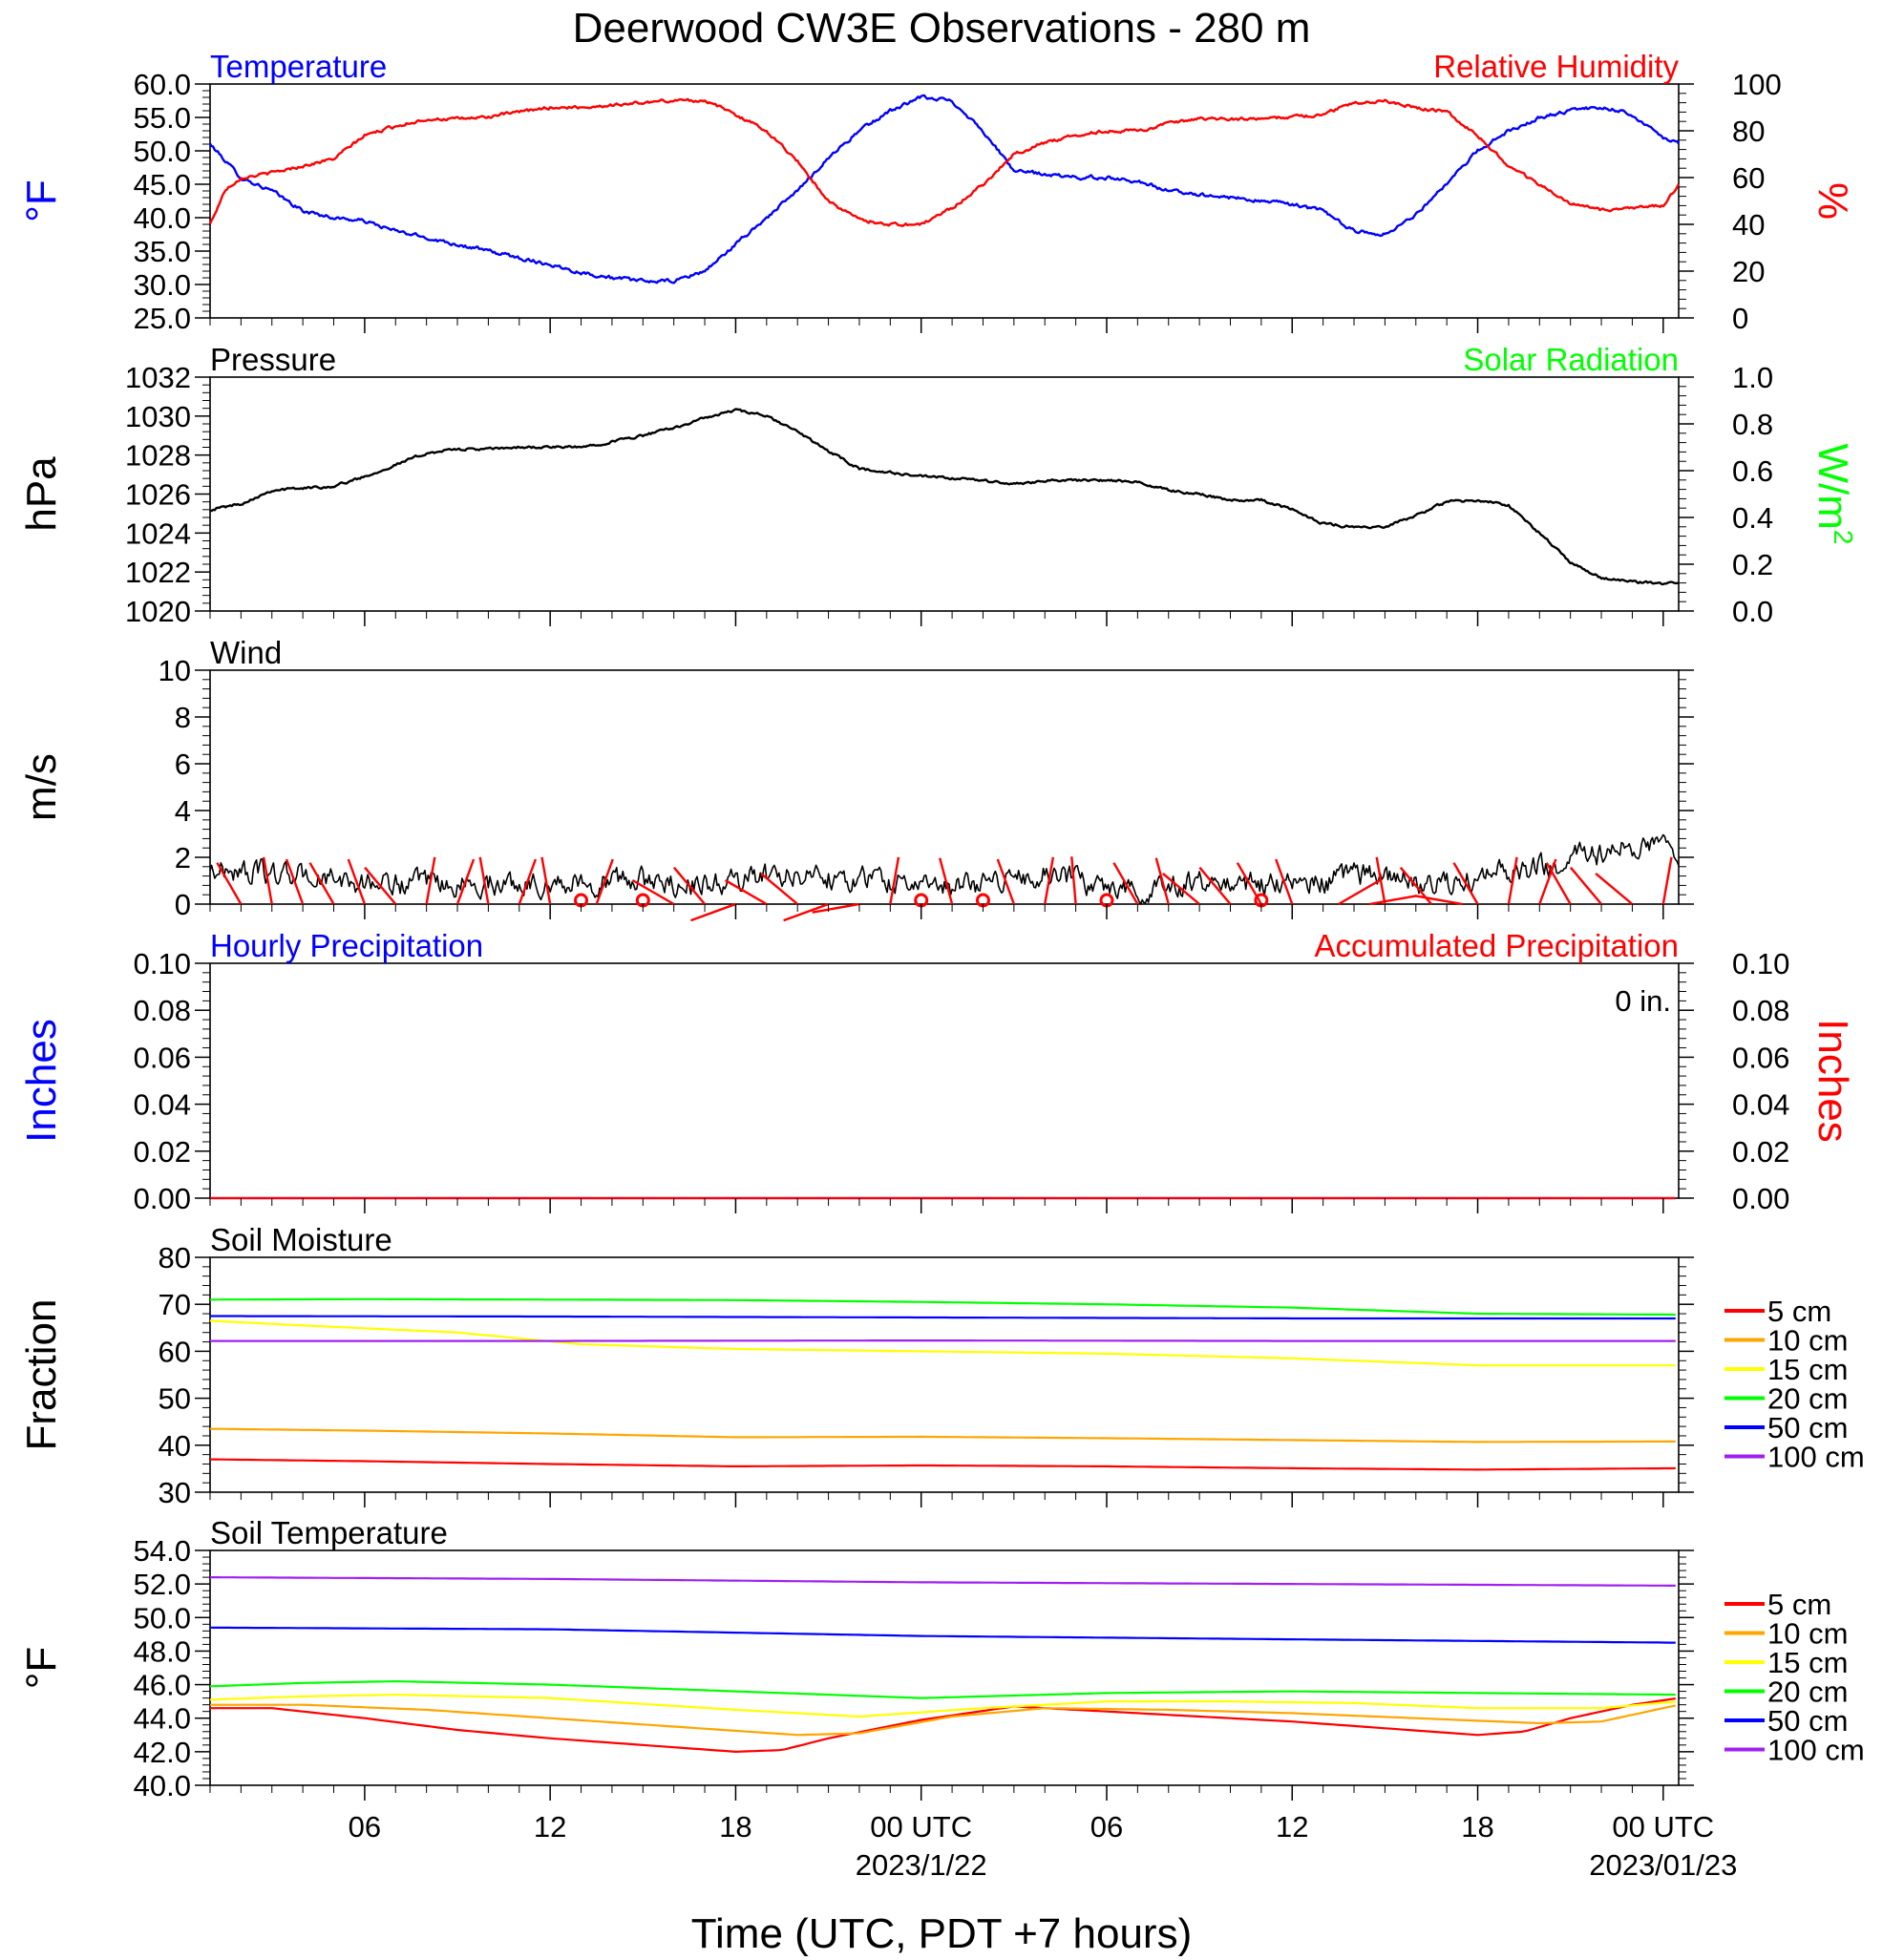 This screenshot has width=1883, height=1960. What do you see at coordinates (1748, 225) in the screenshot?
I see `y2-tick-label: 40` at bounding box center [1748, 225].